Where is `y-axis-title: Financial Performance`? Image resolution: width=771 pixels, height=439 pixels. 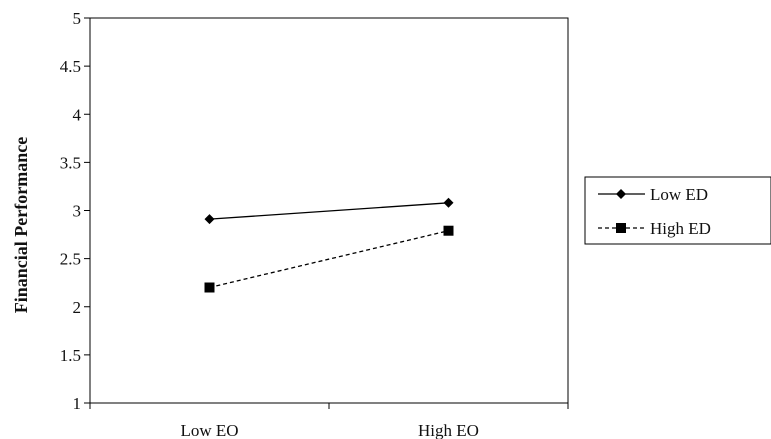 y-axis-title: Financial Performance is located at coordinates (21, 225).